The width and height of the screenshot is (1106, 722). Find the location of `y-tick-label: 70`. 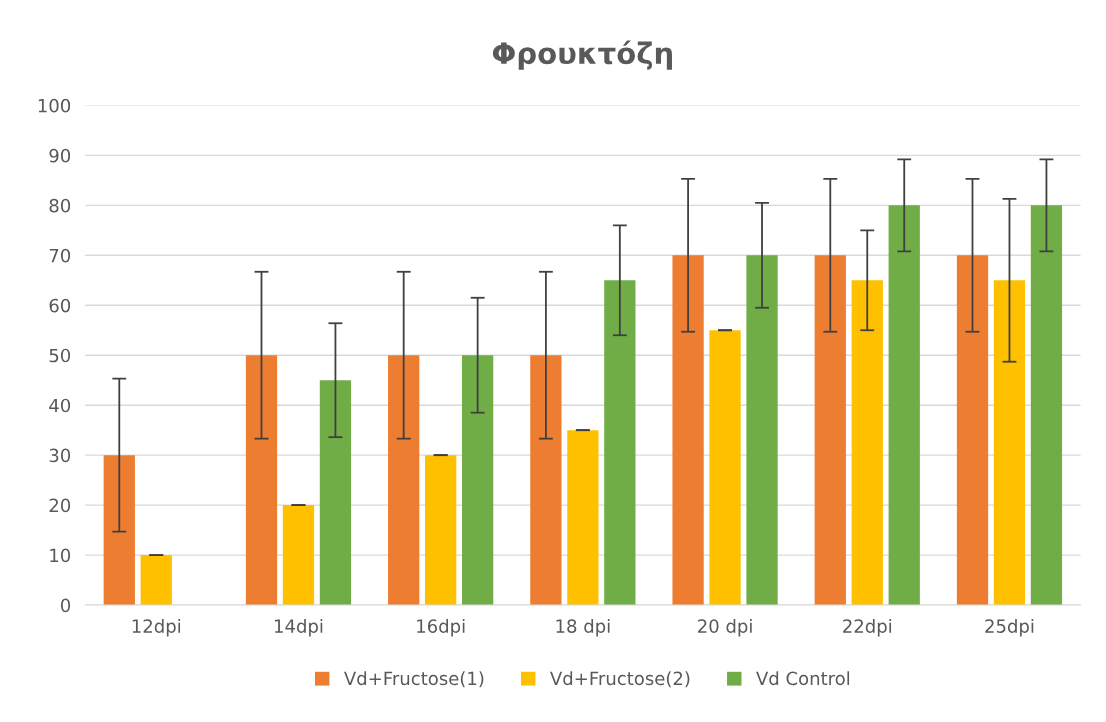

y-tick-label: 70 is located at coordinates (60, 255).